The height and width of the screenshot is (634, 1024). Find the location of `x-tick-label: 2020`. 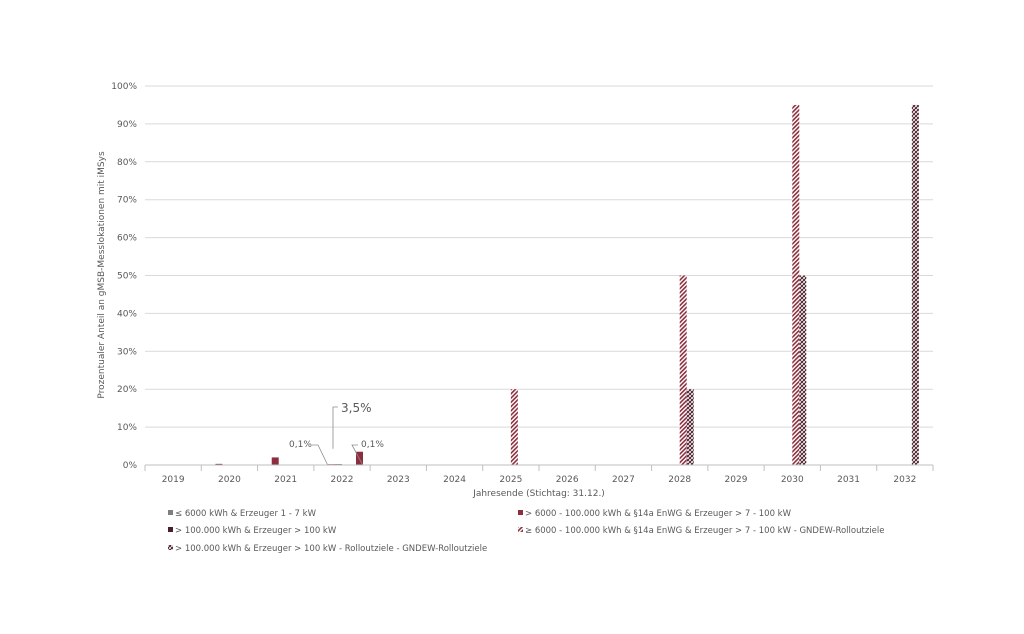

x-tick-label: 2020 is located at coordinates (229, 480).